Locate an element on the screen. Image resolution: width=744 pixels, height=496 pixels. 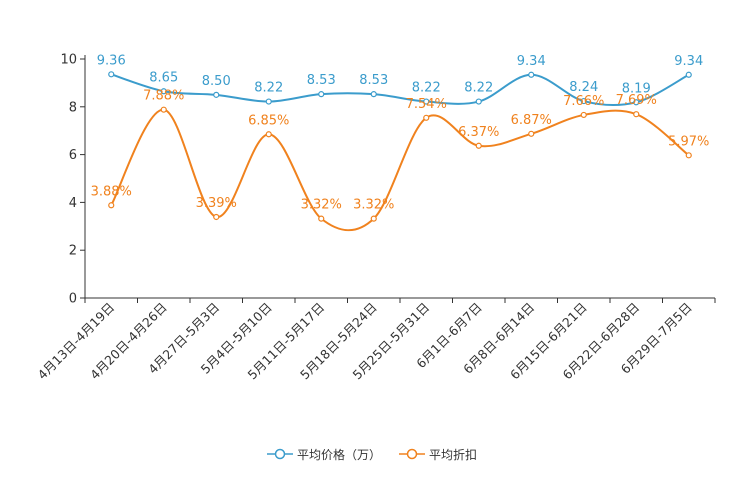
legend: 平均价格（万） 平均折扣 is located at coordinates (372, 454).